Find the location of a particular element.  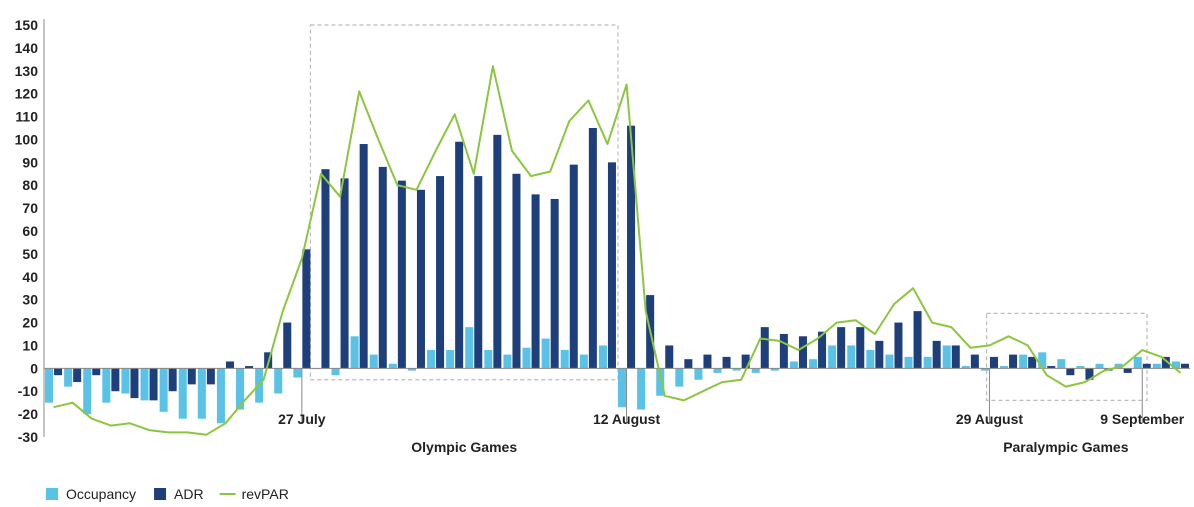

y-tick-label: 10 is located at coordinates (30, 345).